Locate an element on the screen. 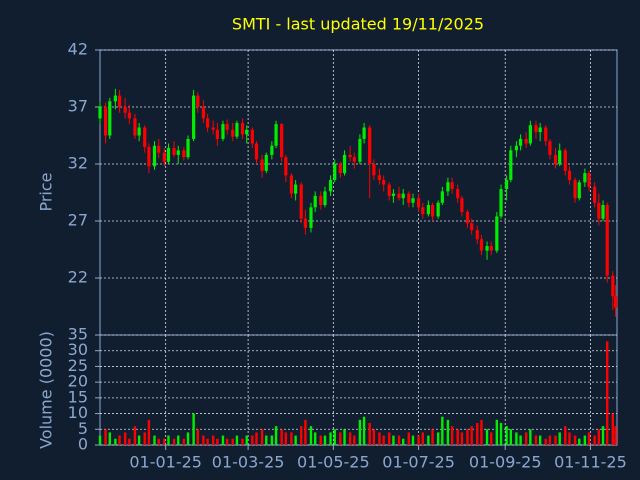 Image resolution: width=640 pixels, height=480 pixels. y-tick-label: 42 is located at coordinates (78, 49).